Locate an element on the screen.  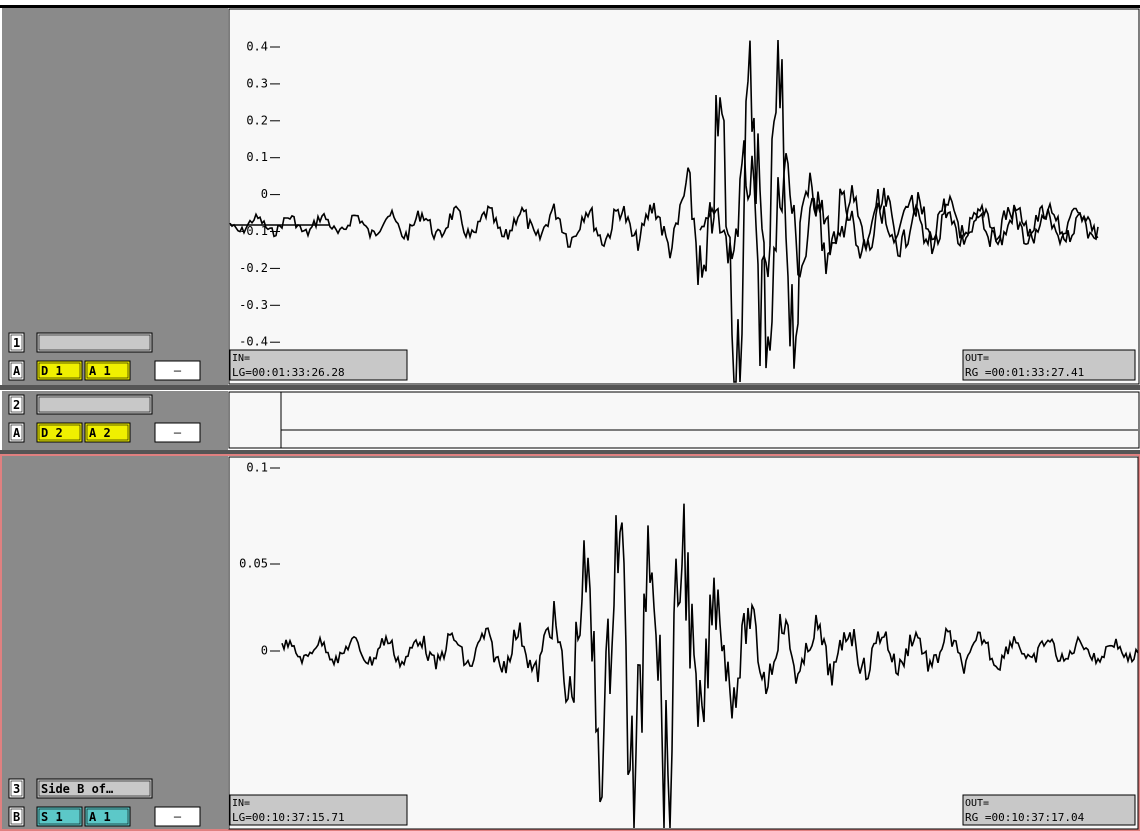
track-number-label: 1 is located at coordinates (16, 343).